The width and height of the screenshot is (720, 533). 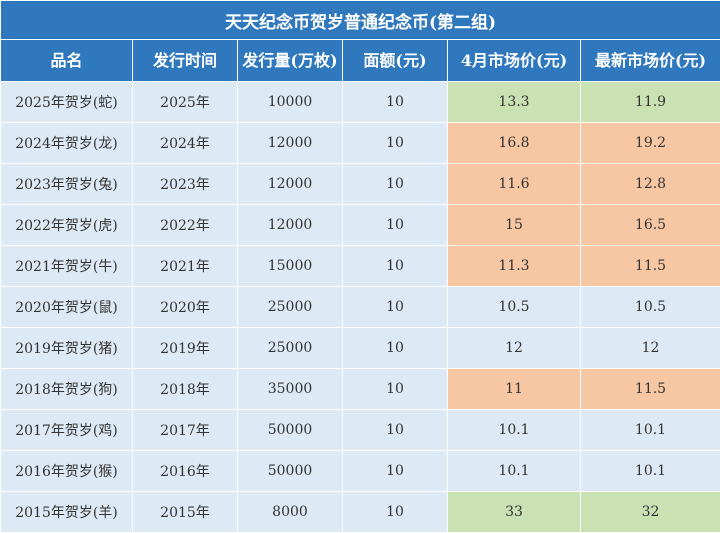 I want to click on table-row: 2020年贺岁(鼠) 2020年 25000 10 10.5 10.5, so click(x=360, y=307).